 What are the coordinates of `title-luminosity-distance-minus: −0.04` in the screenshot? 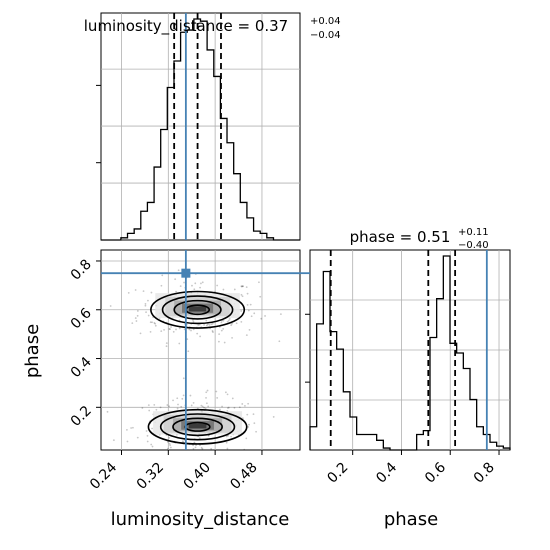 It's located at (325, 35).